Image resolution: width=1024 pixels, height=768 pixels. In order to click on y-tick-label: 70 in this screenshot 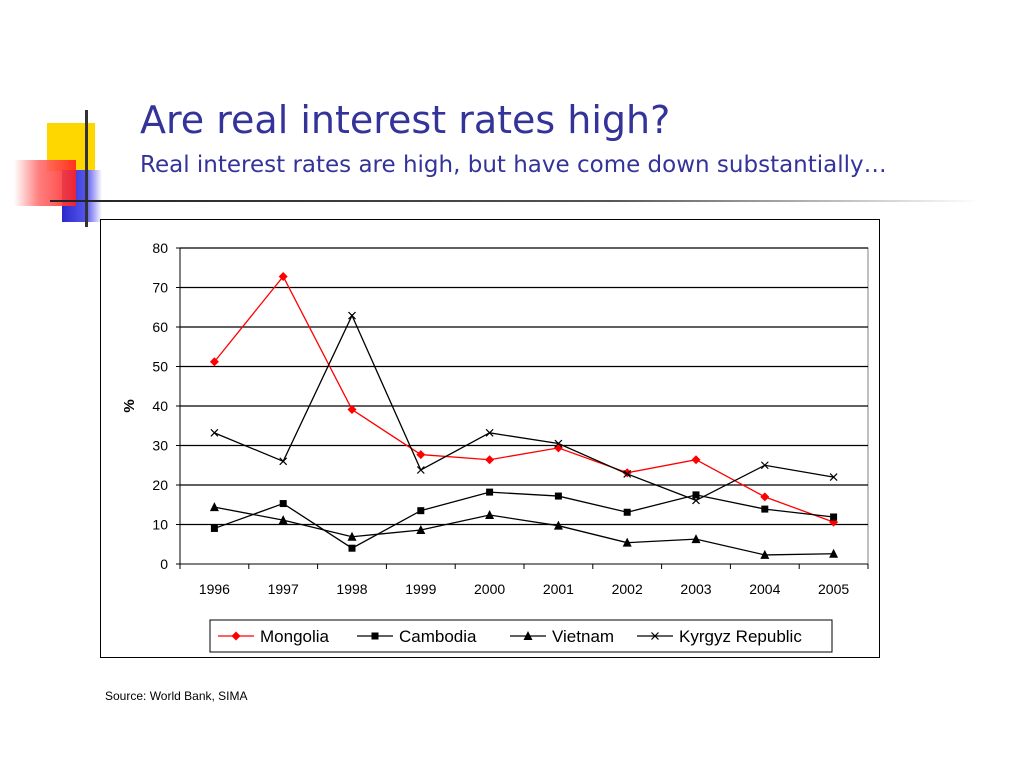, I will do `click(160, 288)`.